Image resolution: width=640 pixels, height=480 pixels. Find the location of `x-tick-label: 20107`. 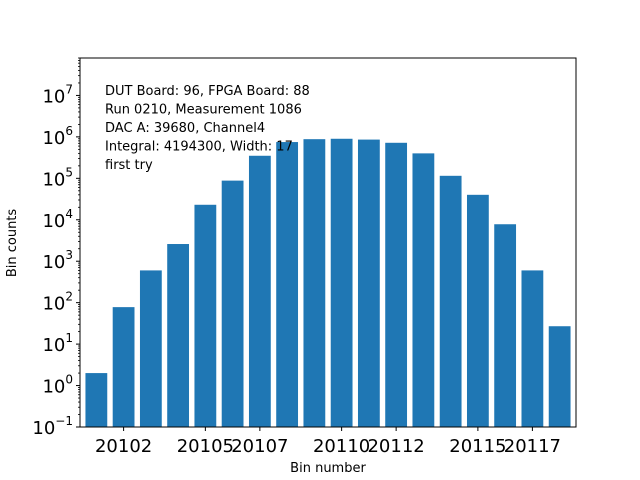

x-tick-label: 20107 is located at coordinates (259, 446).